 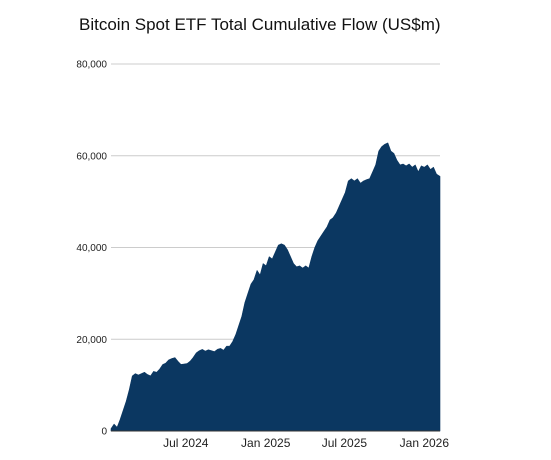 What do you see at coordinates (104, 432) in the screenshot?
I see `y-tick-label: 0` at bounding box center [104, 432].